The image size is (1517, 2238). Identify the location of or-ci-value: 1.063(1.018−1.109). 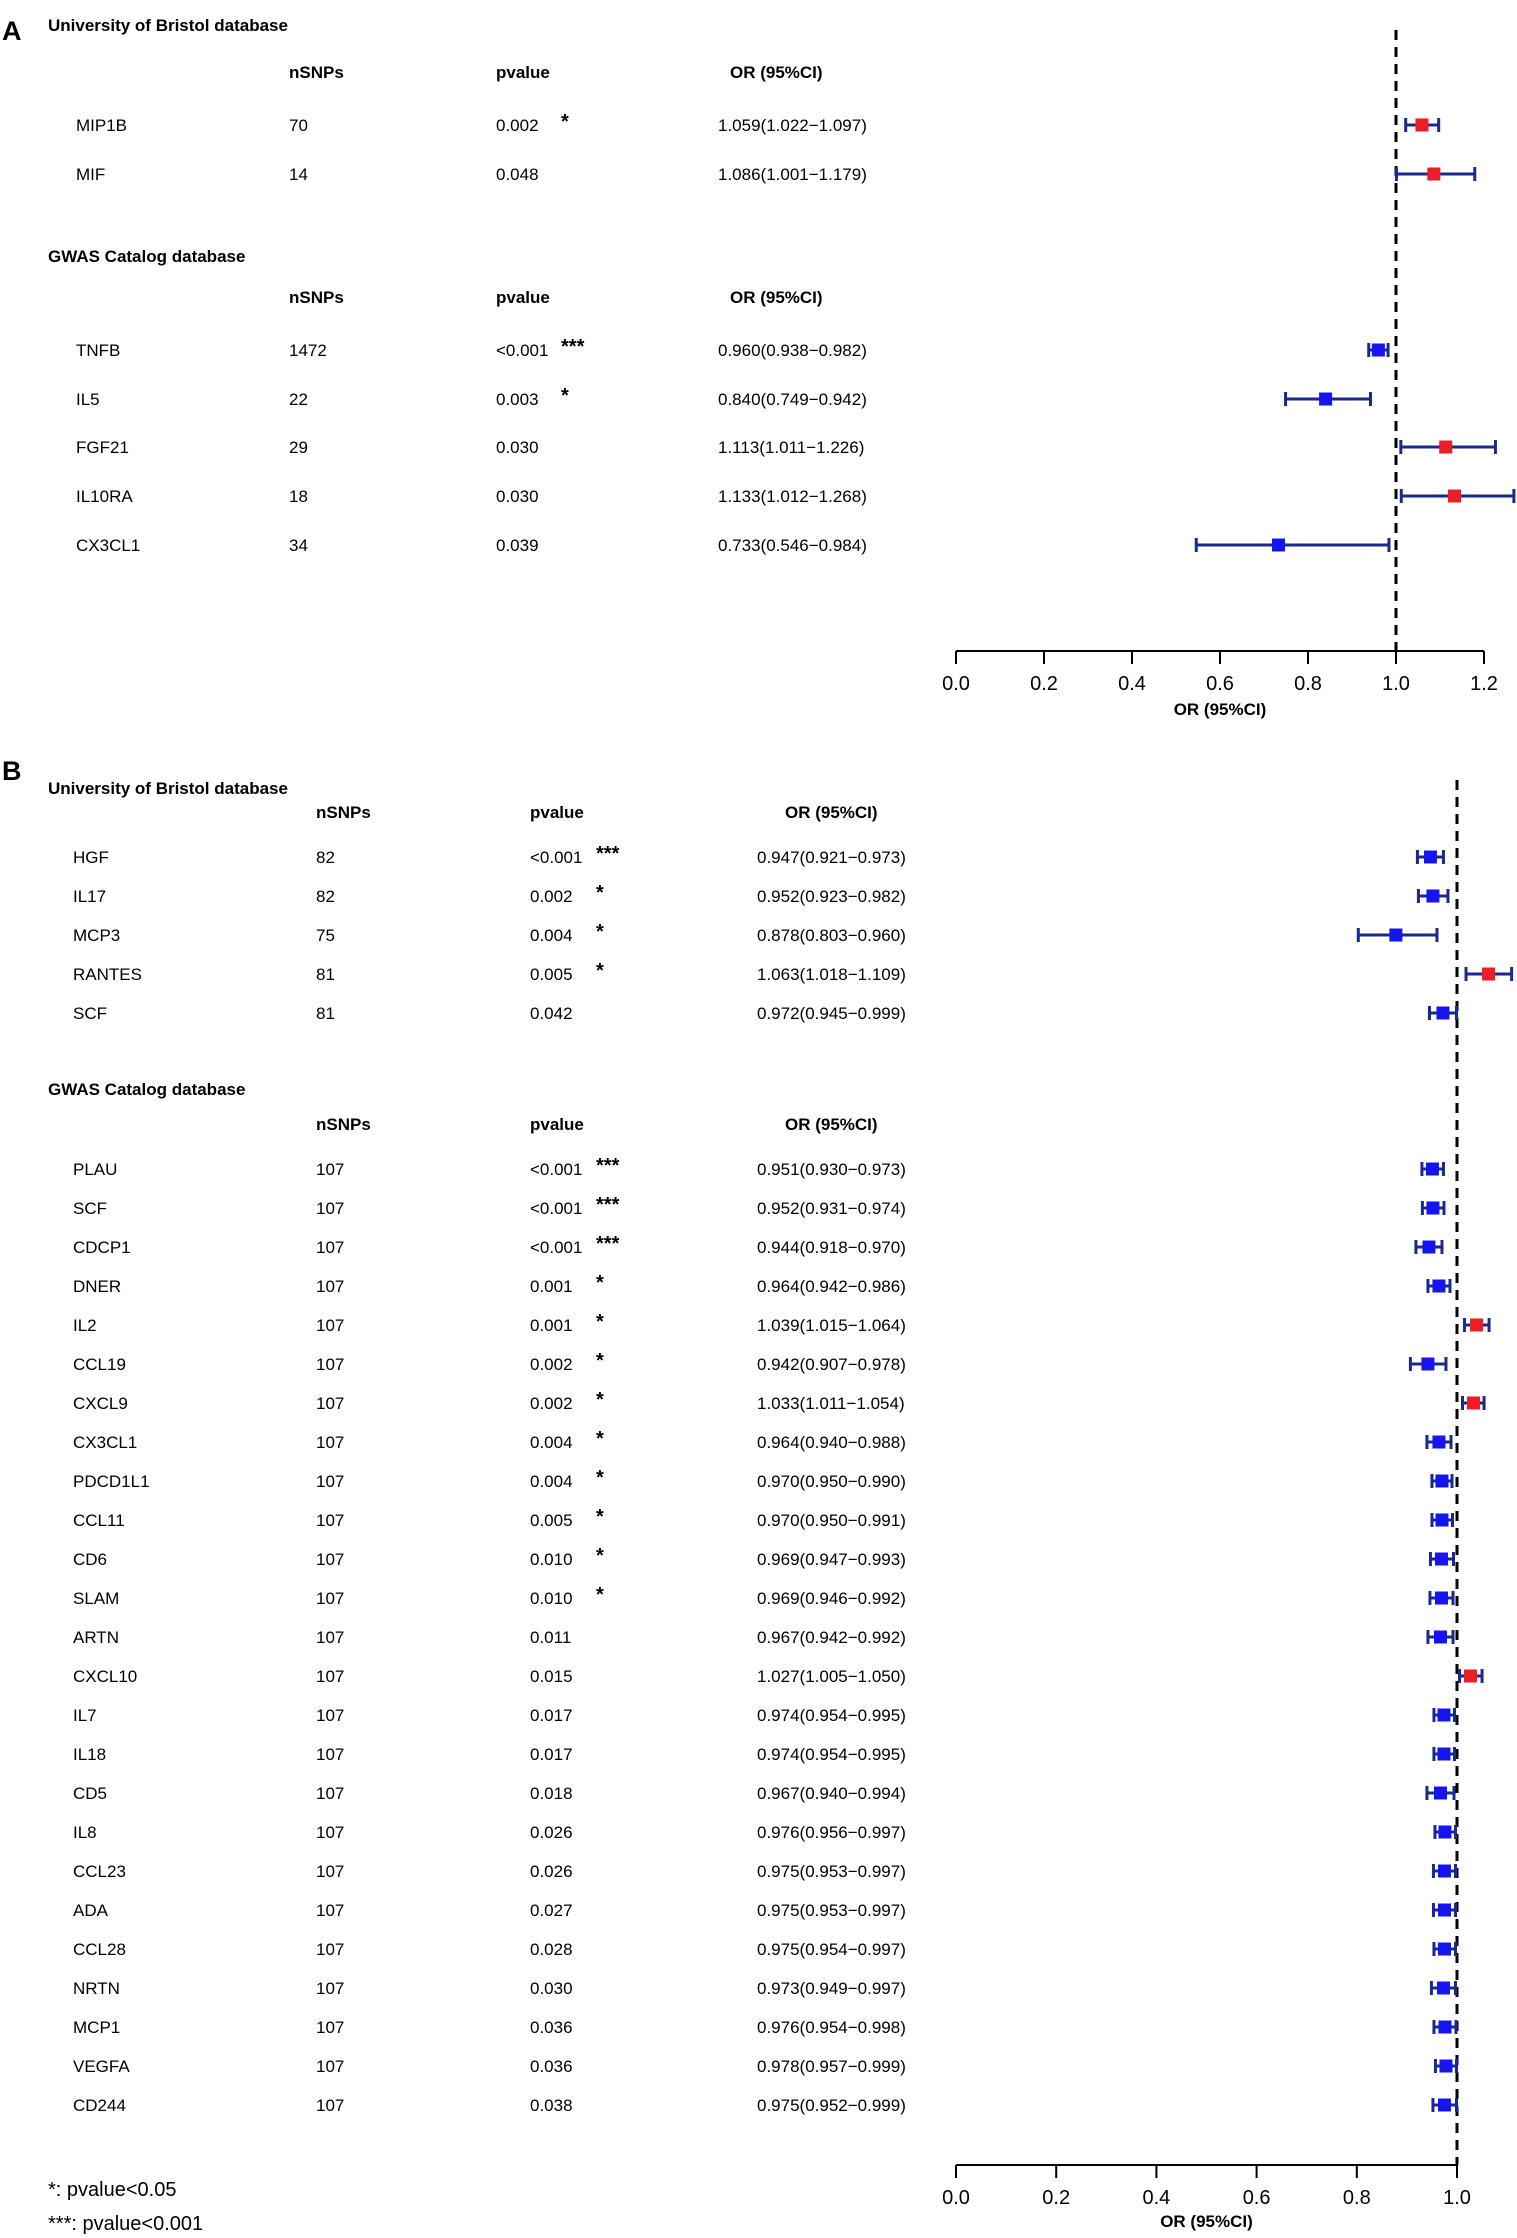
(831, 974).